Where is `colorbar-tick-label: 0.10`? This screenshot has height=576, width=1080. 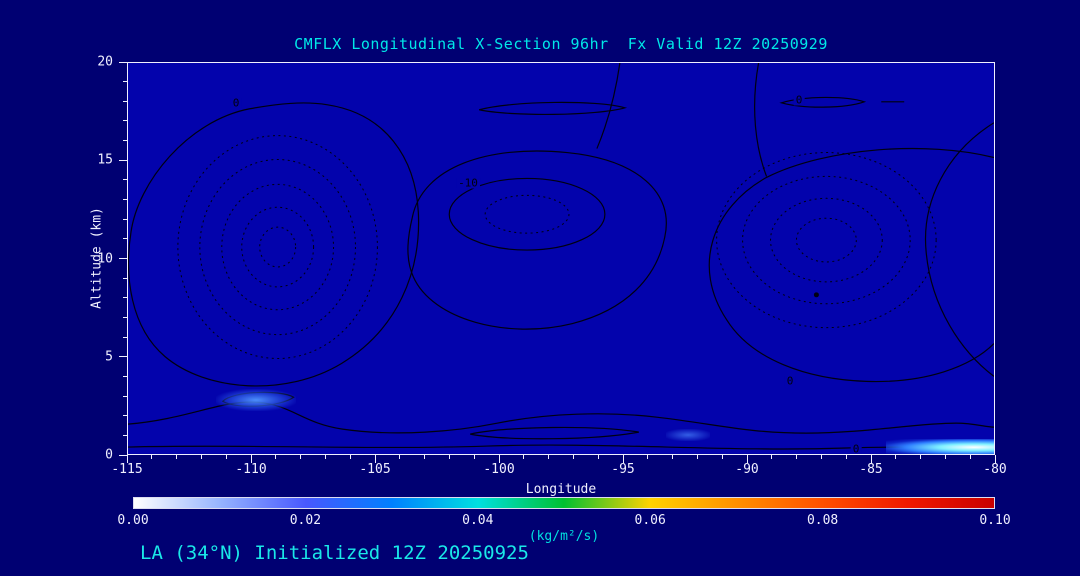
colorbar-tick-label: 0.10 is located at coordinates (995, 520).